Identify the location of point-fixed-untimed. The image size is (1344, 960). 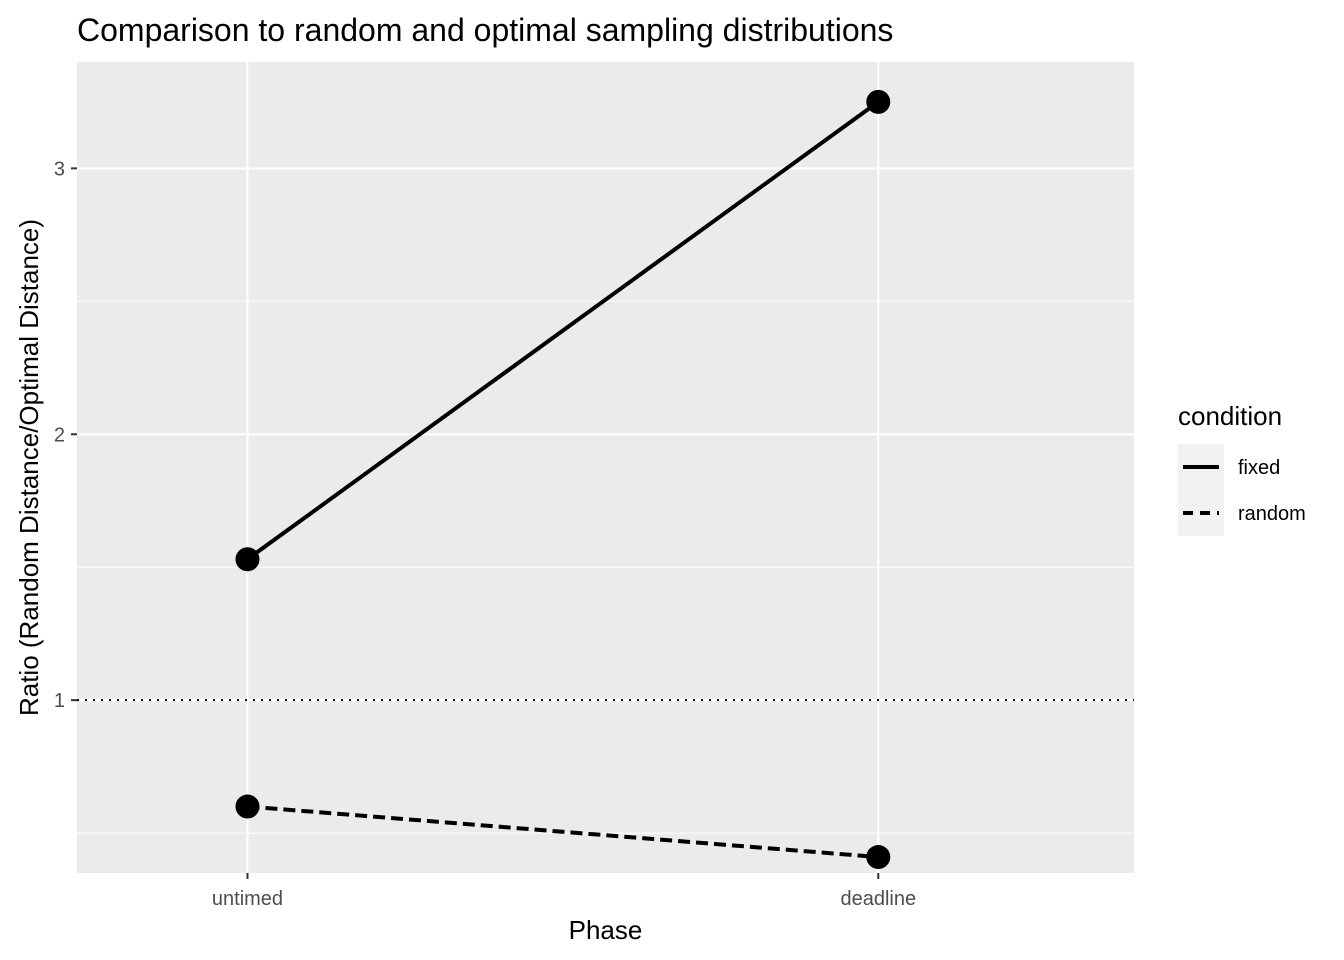
(247, 559).